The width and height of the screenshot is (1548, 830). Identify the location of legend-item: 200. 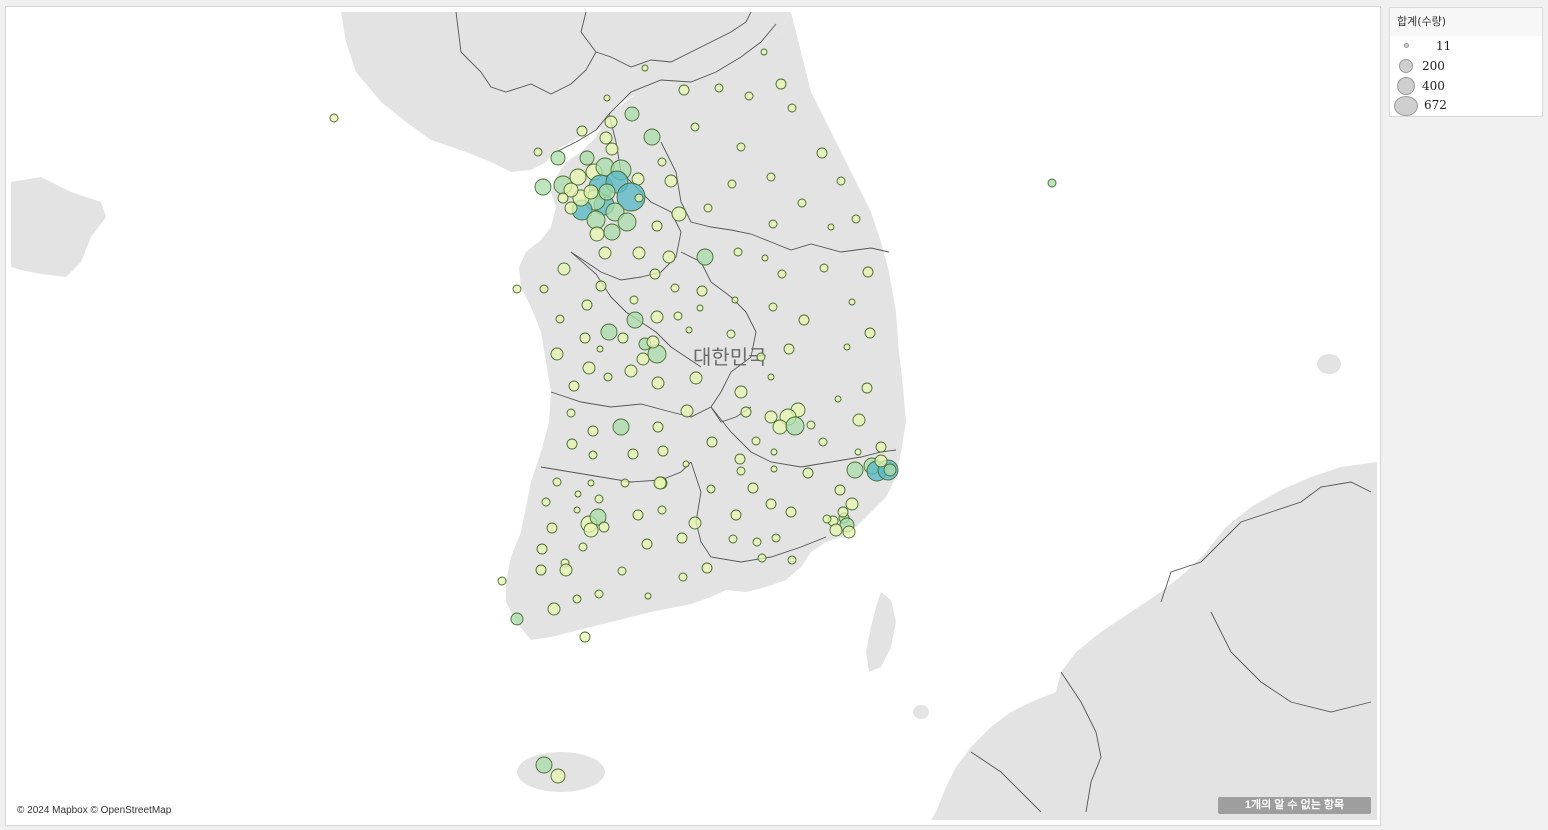
(1465, 67).